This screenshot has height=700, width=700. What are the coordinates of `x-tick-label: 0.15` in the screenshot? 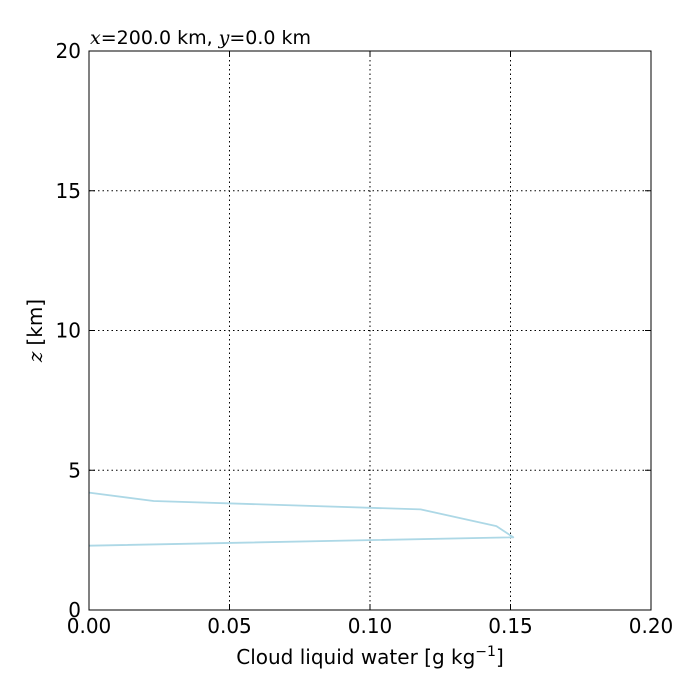 It's located at (510, 626).